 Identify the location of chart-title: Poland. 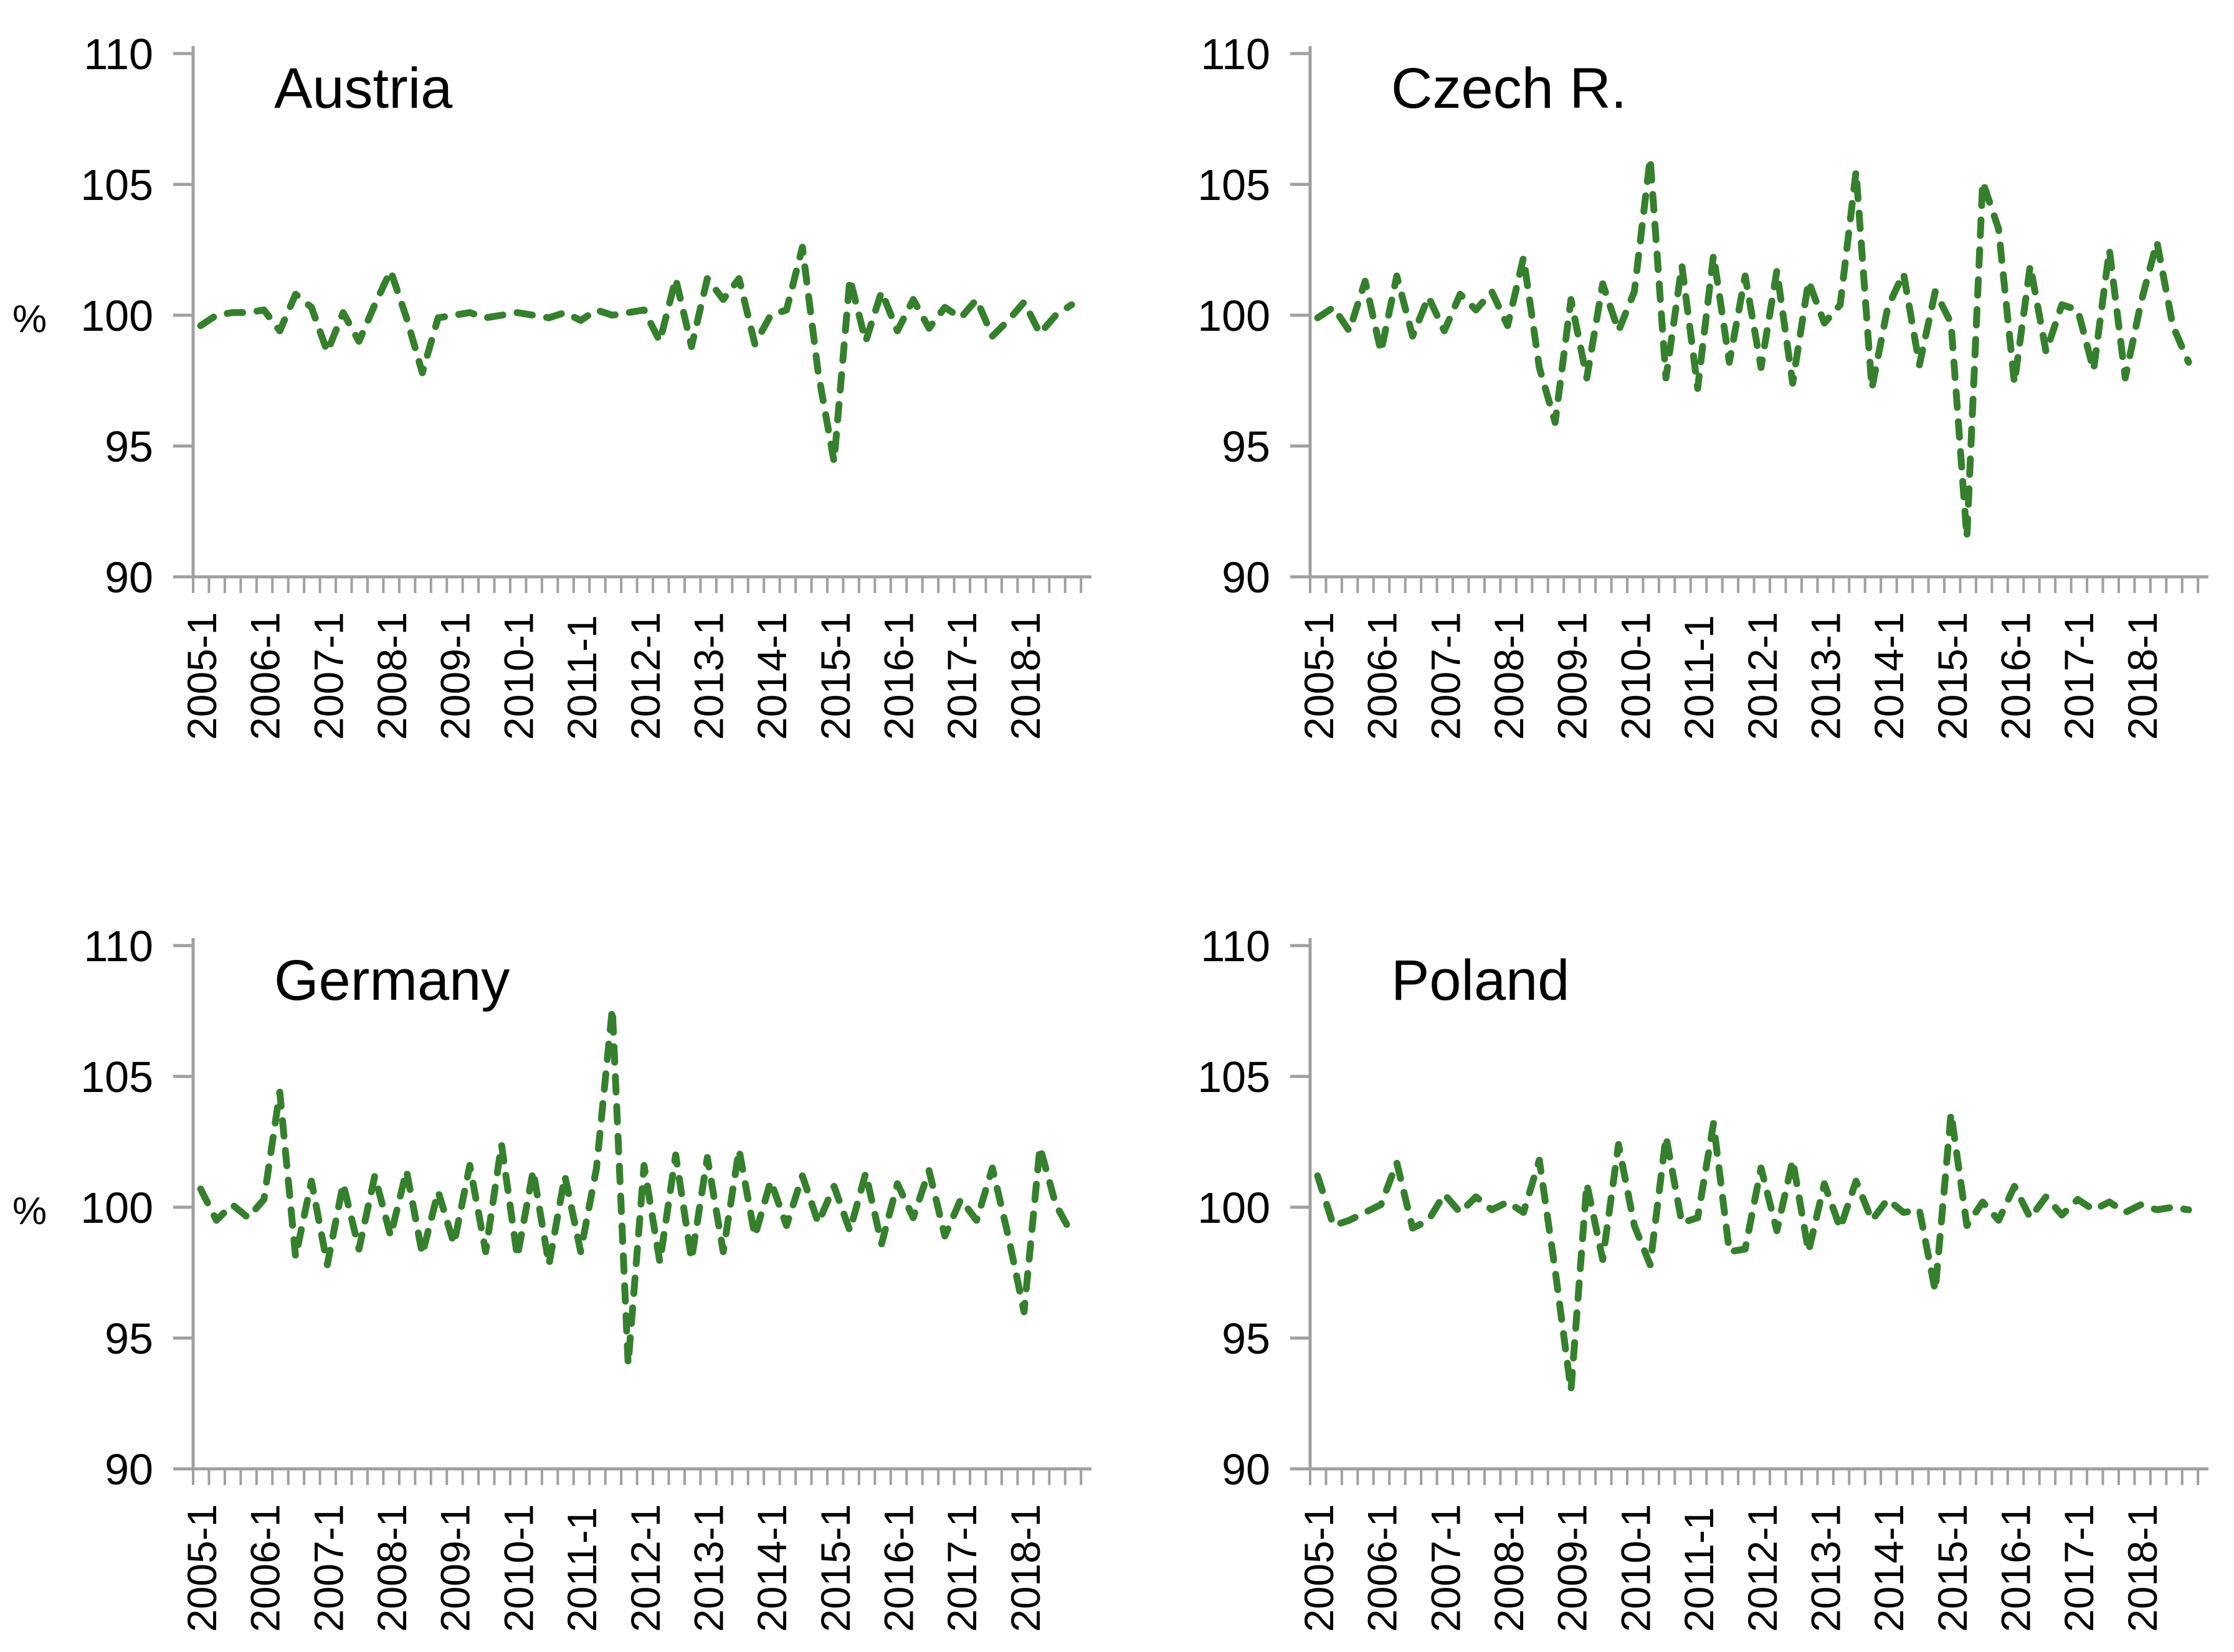
(1480, 981).